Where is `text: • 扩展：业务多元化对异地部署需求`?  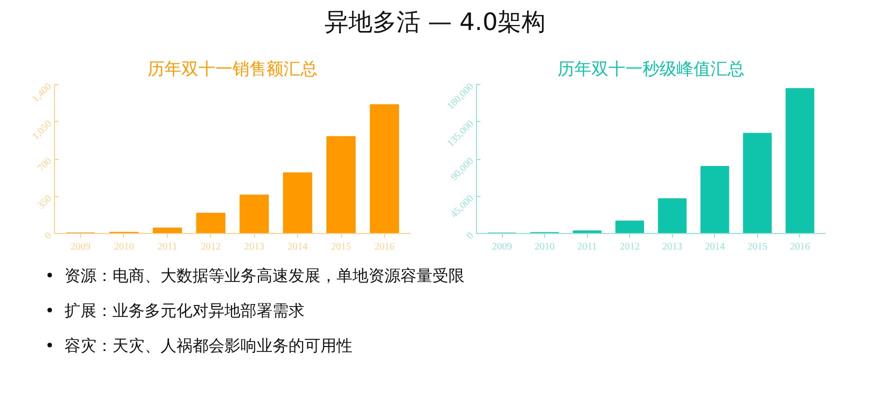 text: • 扩展：业务多元化对异地部署需求 is located at coordinates (175, 311).